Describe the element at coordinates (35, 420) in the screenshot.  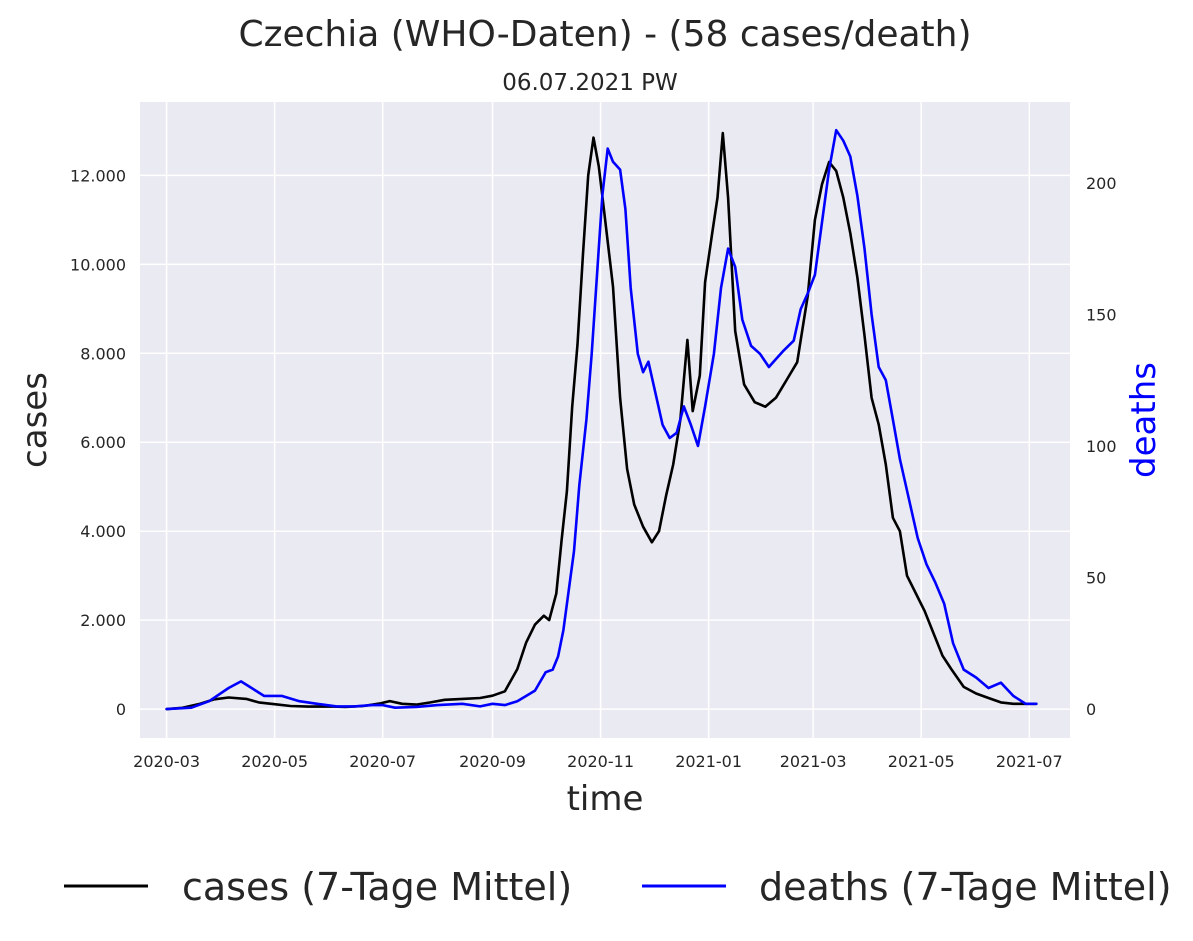
I see `y-axis-label: cases` at that location.